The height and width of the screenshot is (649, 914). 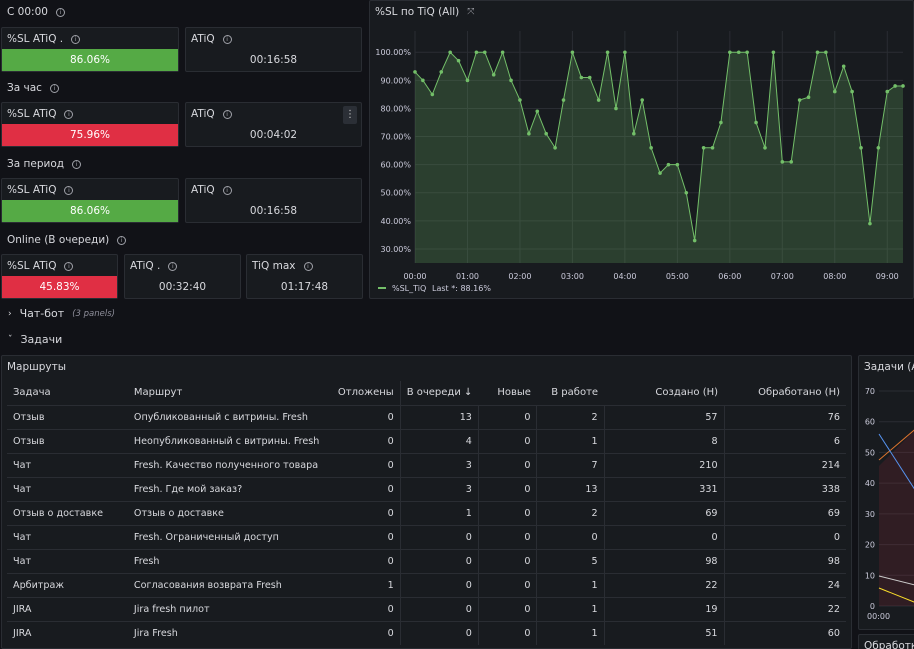 What do you see at coordinates (229, 512) in the screenshot?
I see `table-cell: Отзыв о доставке` at bounding box center [229, 512].